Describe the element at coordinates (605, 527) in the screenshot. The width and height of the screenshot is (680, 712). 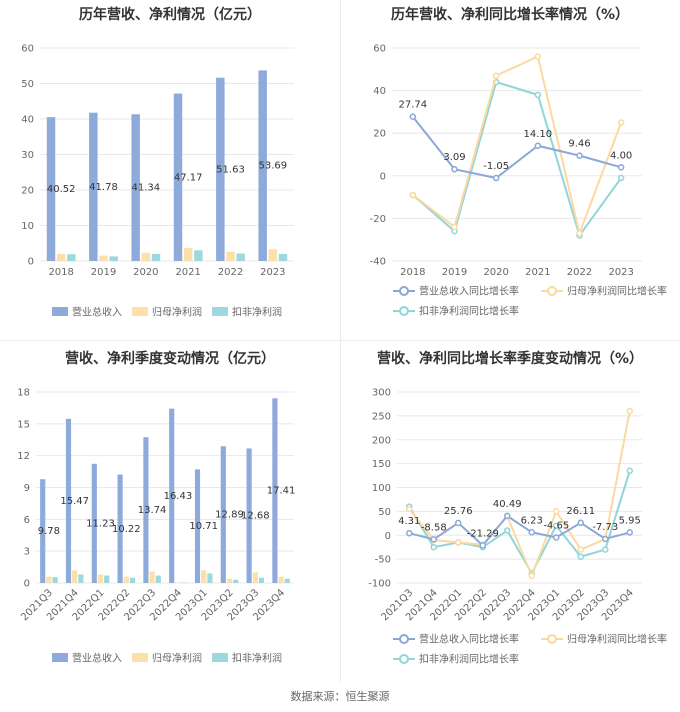
I see `data-label: -7.73` at that location.